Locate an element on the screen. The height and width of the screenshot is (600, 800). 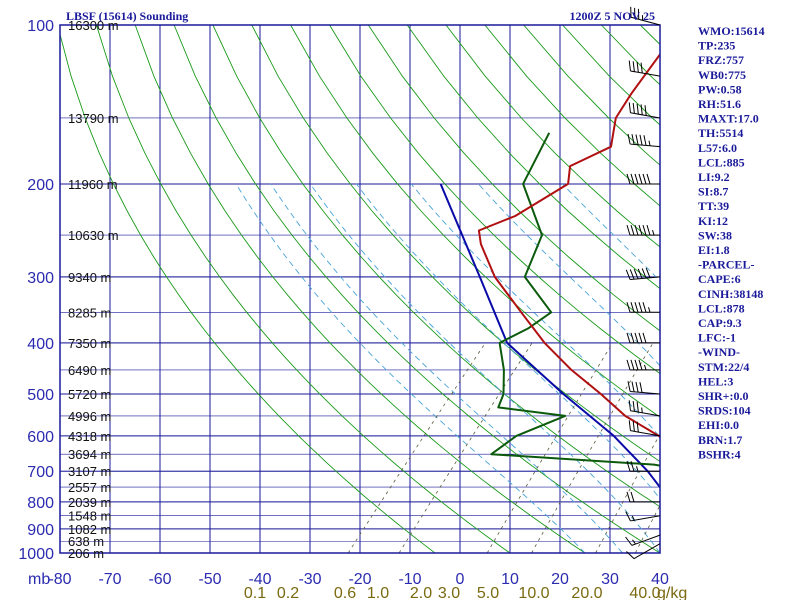
height-label: 6490 m is located at coordinates (89, 370).